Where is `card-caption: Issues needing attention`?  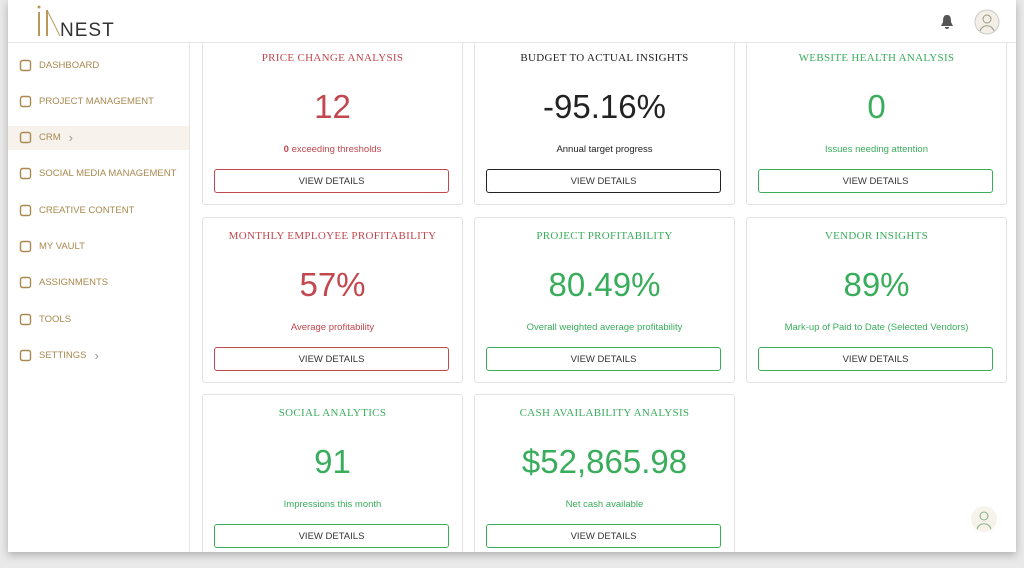 card-caption: Issues needing attention is located at coordinates (876, 149).